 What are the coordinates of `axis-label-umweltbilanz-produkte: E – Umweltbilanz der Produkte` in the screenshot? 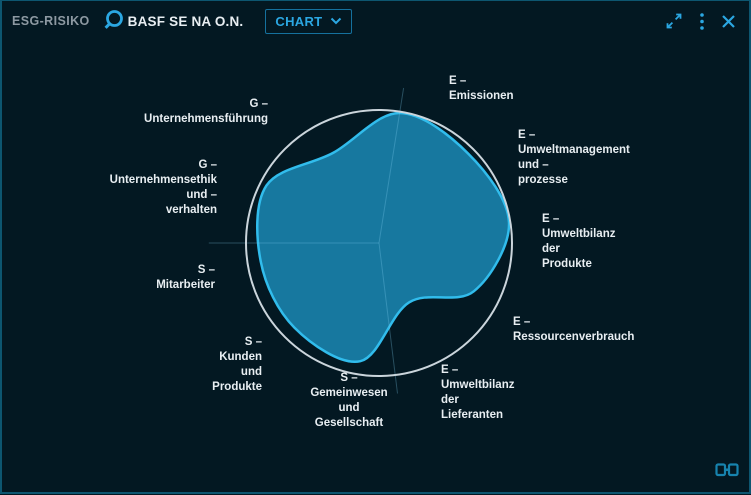 It's located at (579, 241).